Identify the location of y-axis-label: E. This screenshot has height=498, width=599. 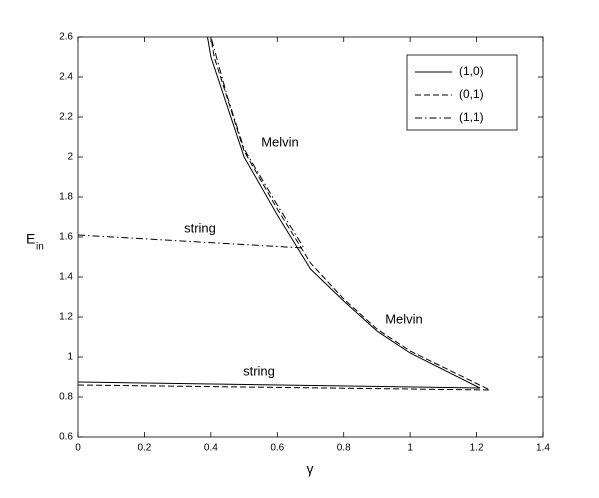
(30, 239).